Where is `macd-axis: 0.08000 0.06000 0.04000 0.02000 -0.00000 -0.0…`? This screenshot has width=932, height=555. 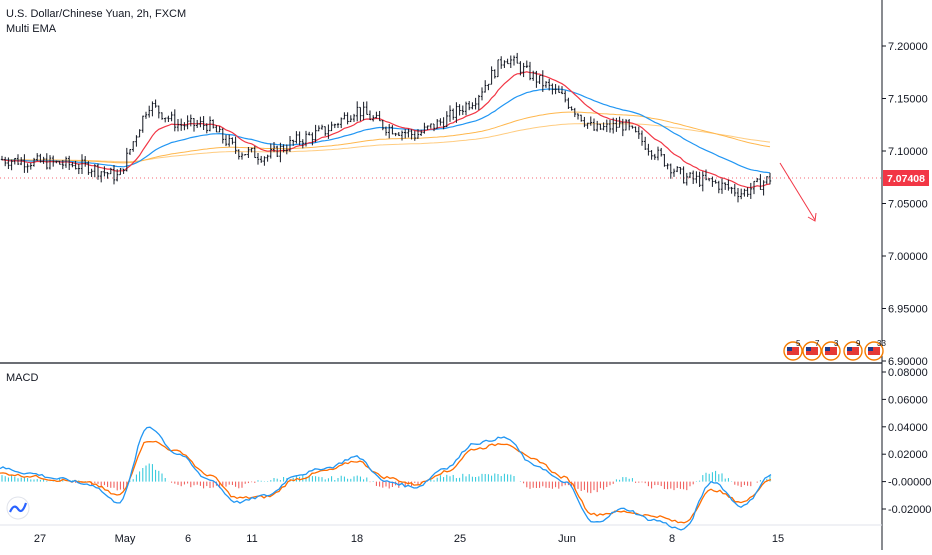 macd-axis: 0.08000 0.06000 0.04000 0.02000 -0.00000 -0.0… is located at coordinates (906, 441).